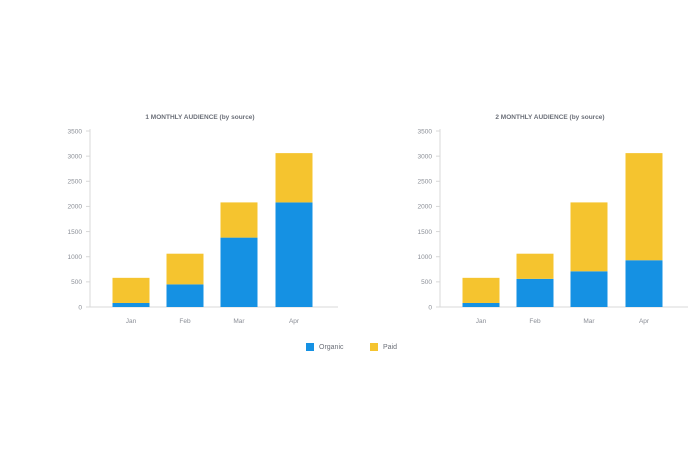 The width and height of the screenshot is (700, 466). Describe the element at coordinates (310, 347) in the screenshot. I see `legend-swatch-organic` at that location.